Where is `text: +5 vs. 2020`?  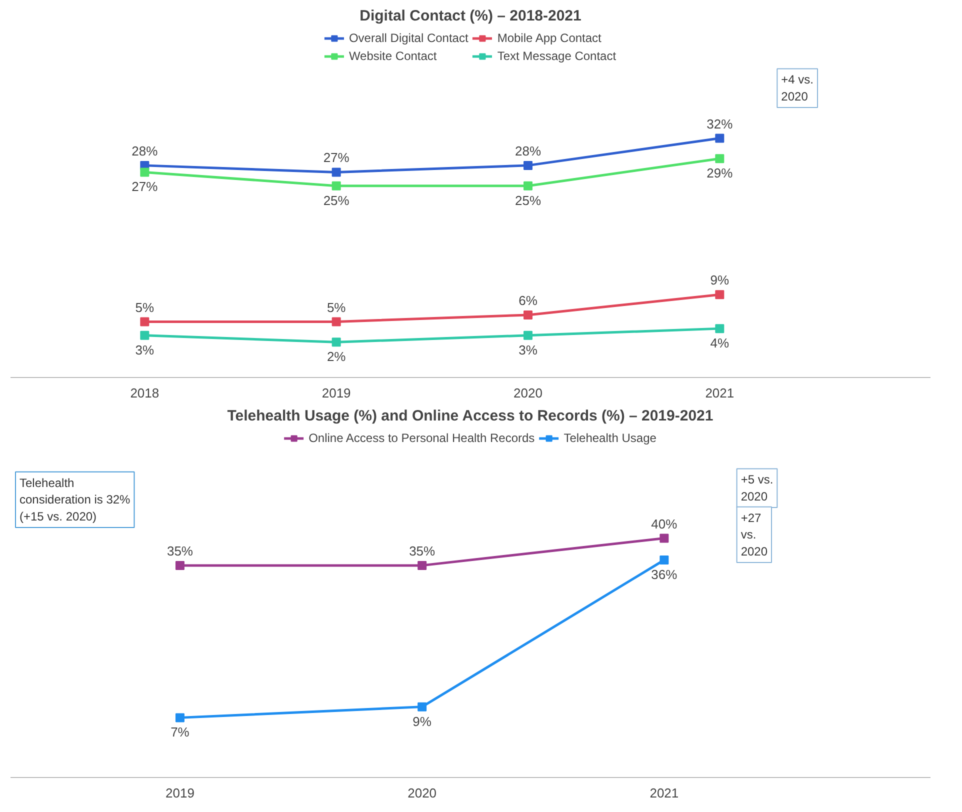
text: +5 vs. 2020 is located at coordinates (757, 488).